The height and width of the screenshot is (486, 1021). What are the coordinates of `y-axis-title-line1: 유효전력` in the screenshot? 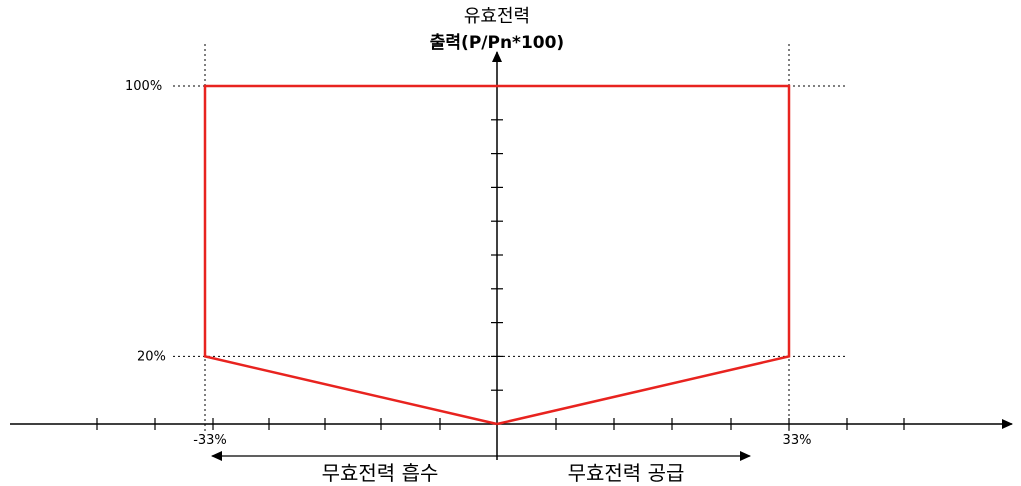 It's located at (497, 16).